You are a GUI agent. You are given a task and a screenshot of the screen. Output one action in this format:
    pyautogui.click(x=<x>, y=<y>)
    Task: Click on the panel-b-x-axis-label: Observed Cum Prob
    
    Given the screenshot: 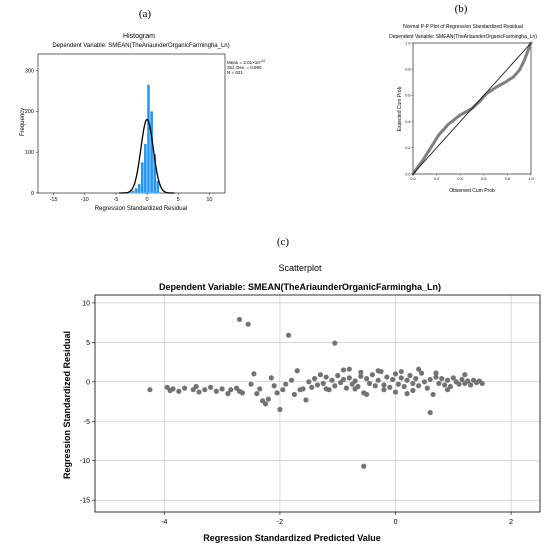 What is the action you would take?
    pyautogui.click(x=472, y=191)
    